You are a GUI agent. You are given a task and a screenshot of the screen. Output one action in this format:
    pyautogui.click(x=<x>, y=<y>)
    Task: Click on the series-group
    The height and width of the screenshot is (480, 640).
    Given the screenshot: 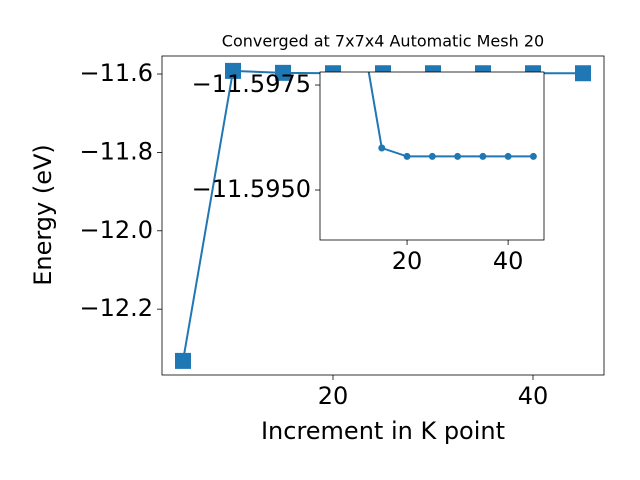 What is the action you would take?
    pyautogui.click(x=445, y=80)
    